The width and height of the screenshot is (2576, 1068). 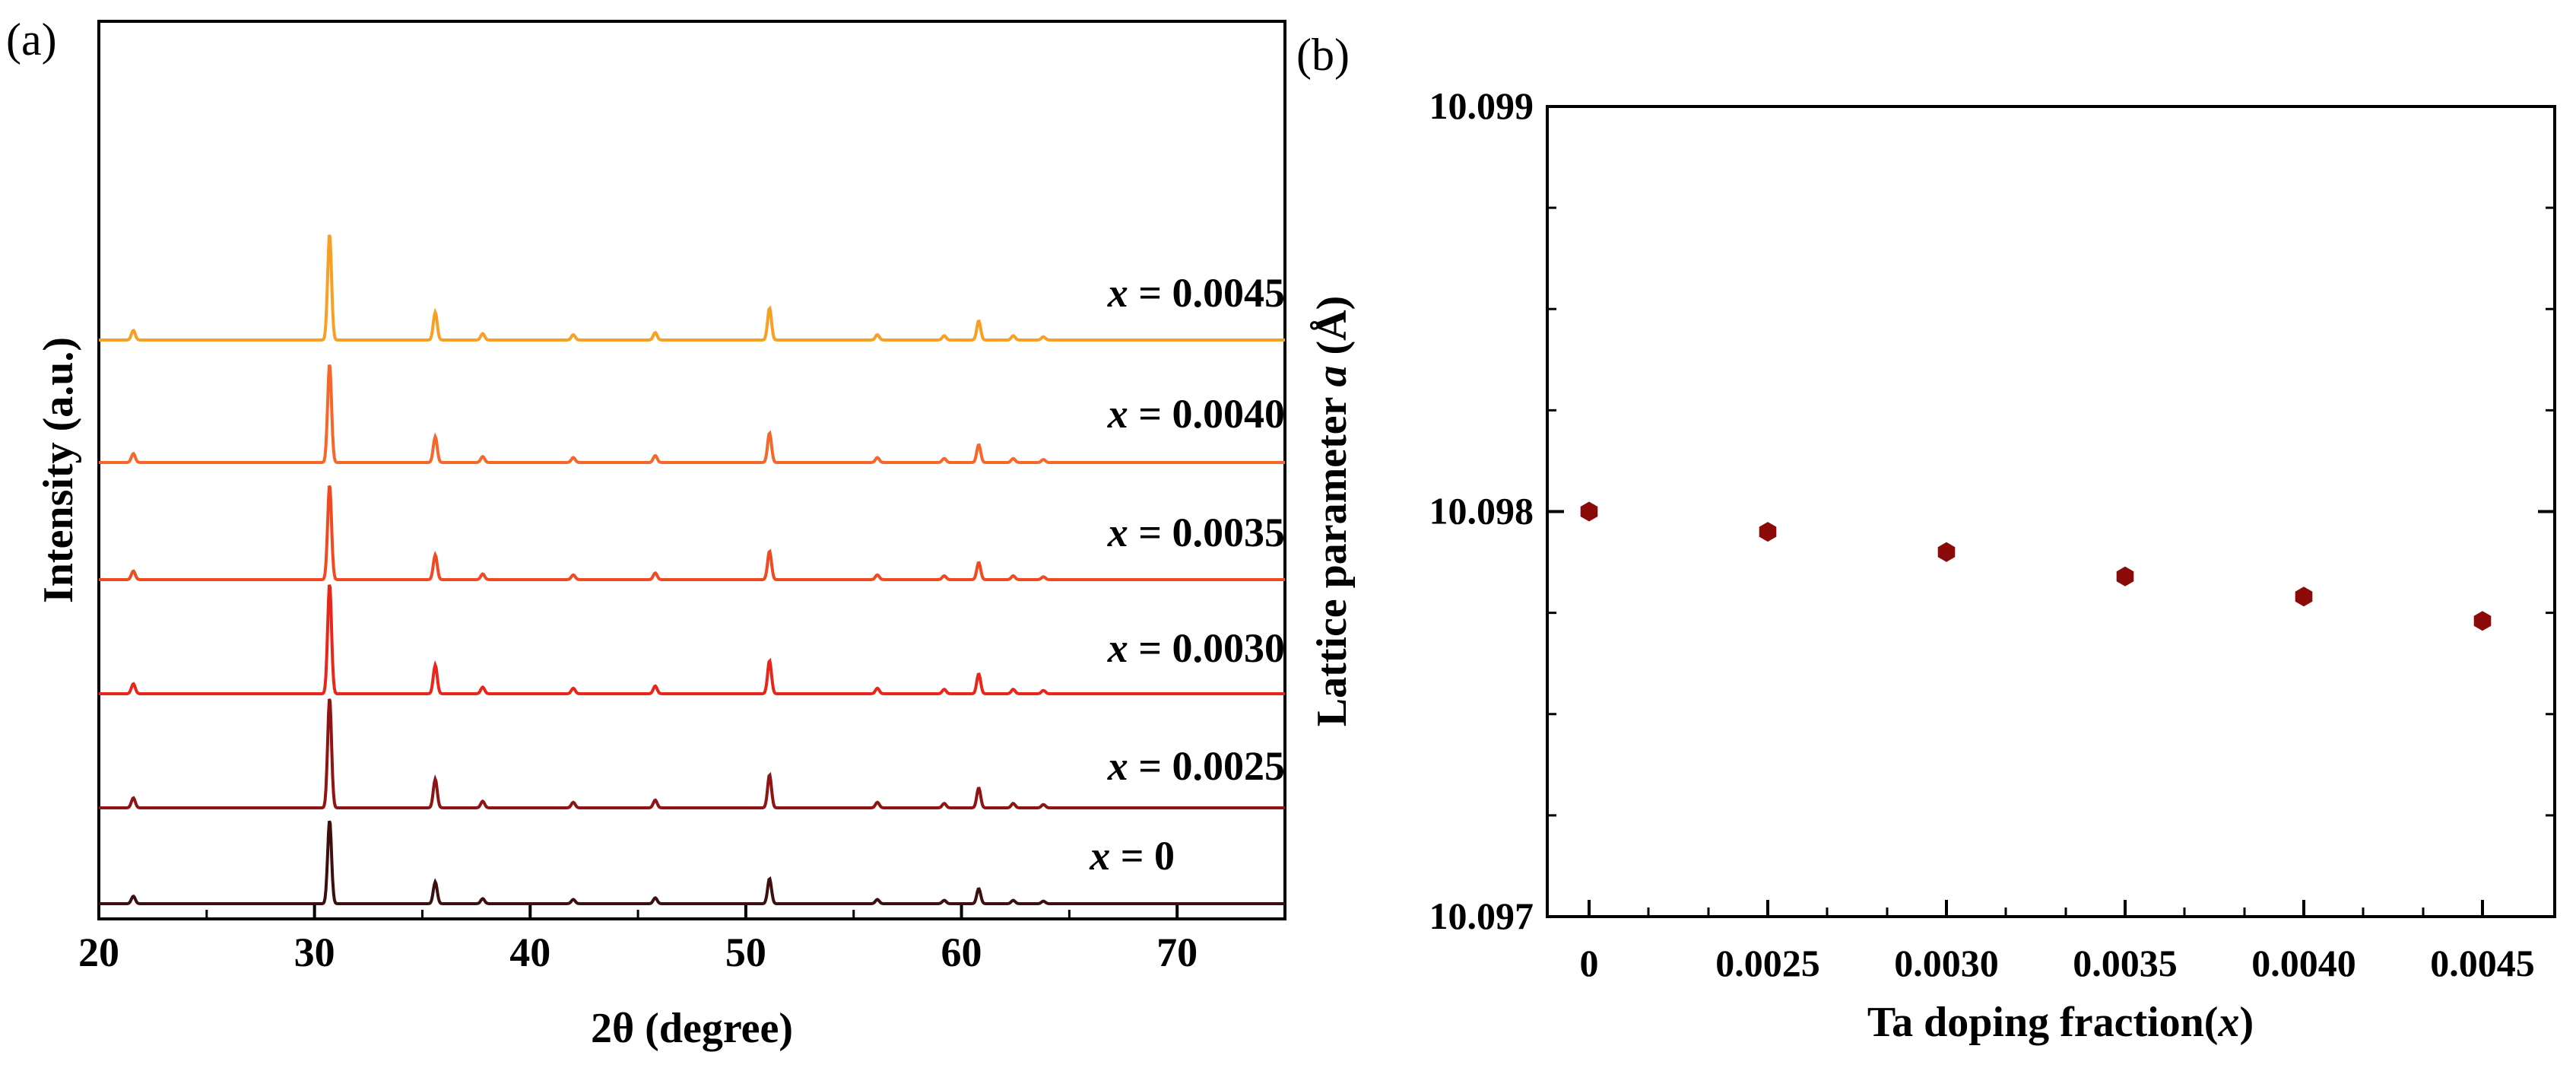 I want to click on series-label-value: = 0.0025, so click(x=1206, y=766).